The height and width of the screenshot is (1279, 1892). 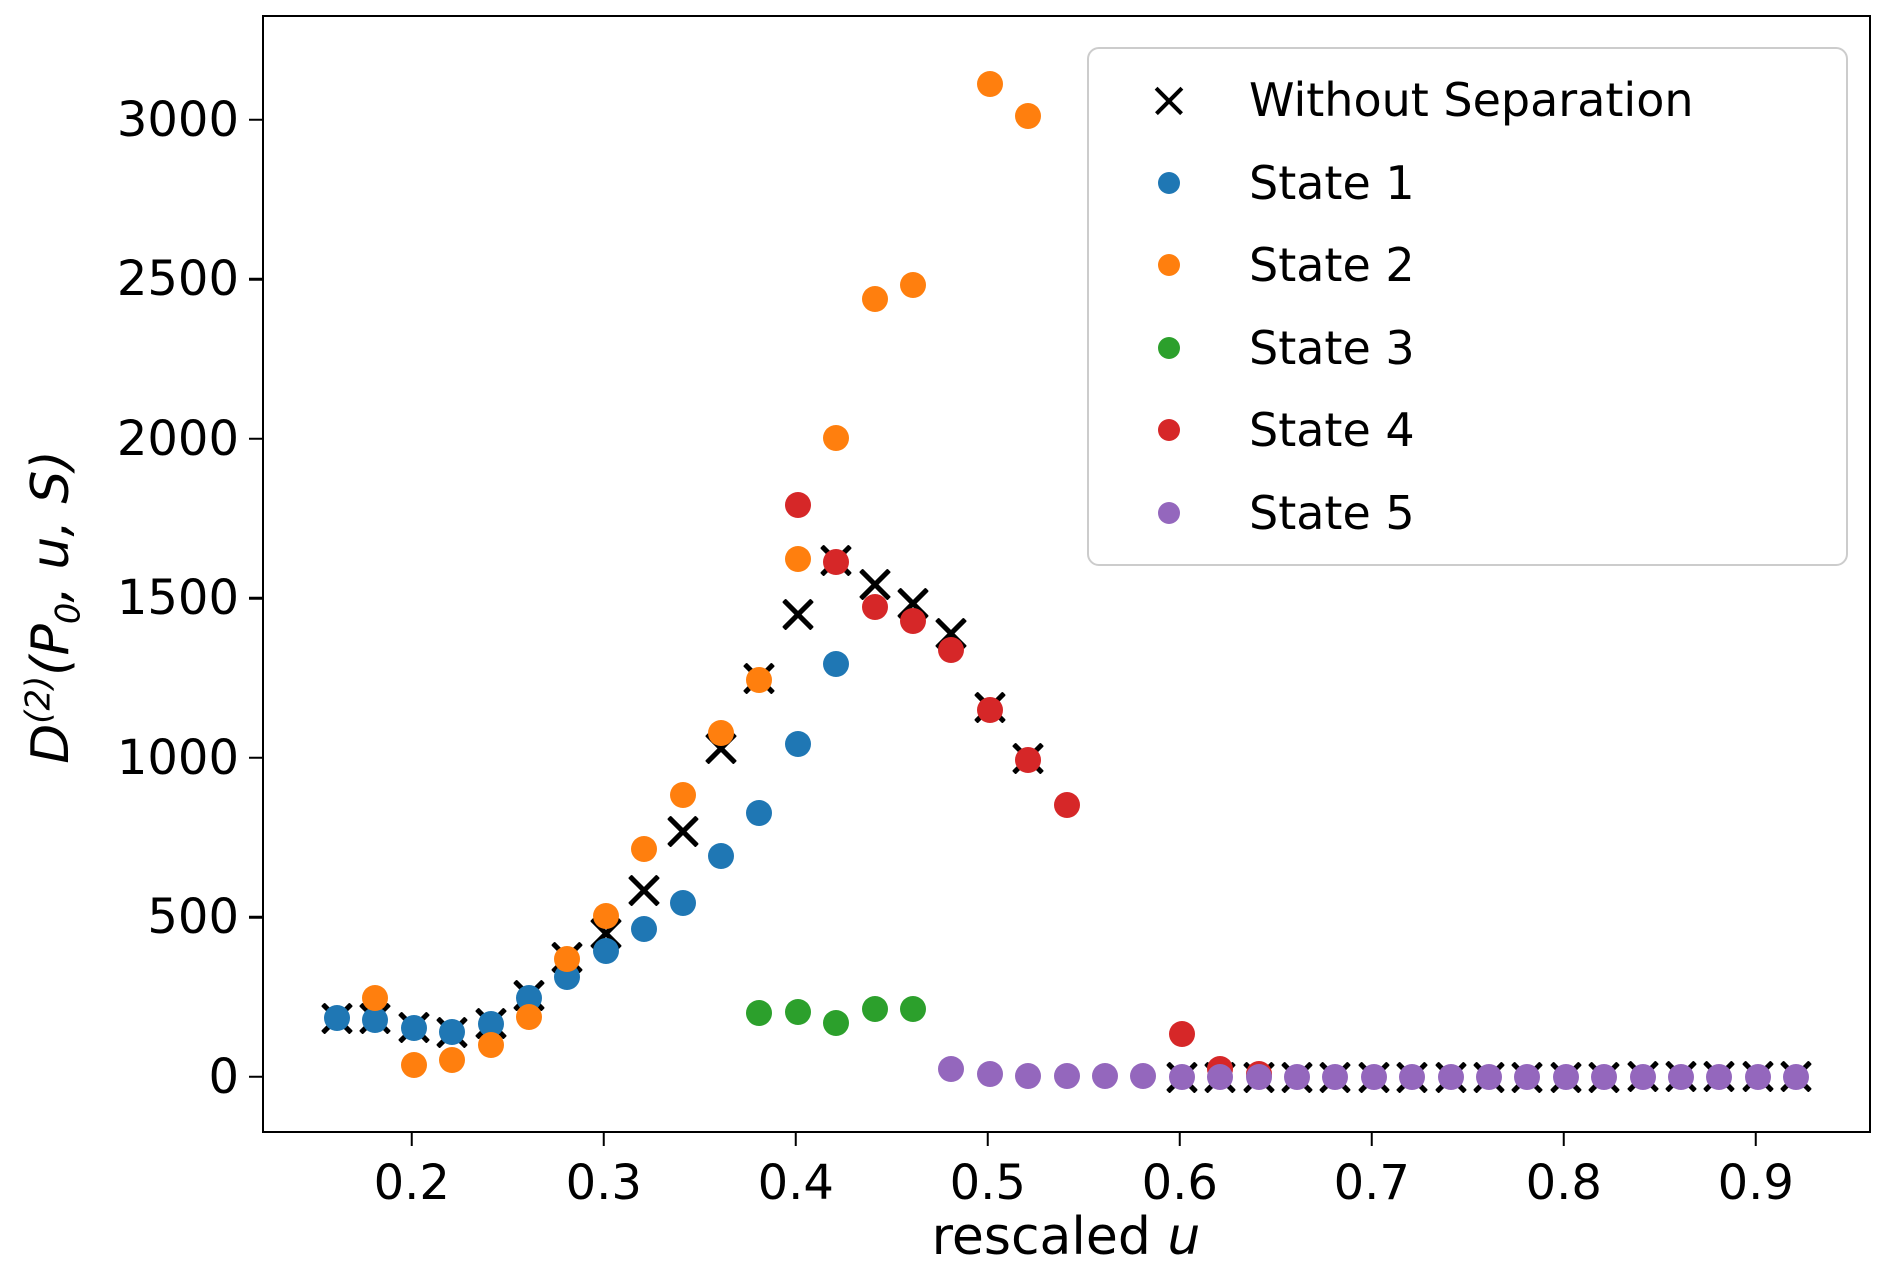 What do you see at coordinates (177, 438) in the screenshot?
I see `y-tick-label: 2000` at bounding box center [177, 438].